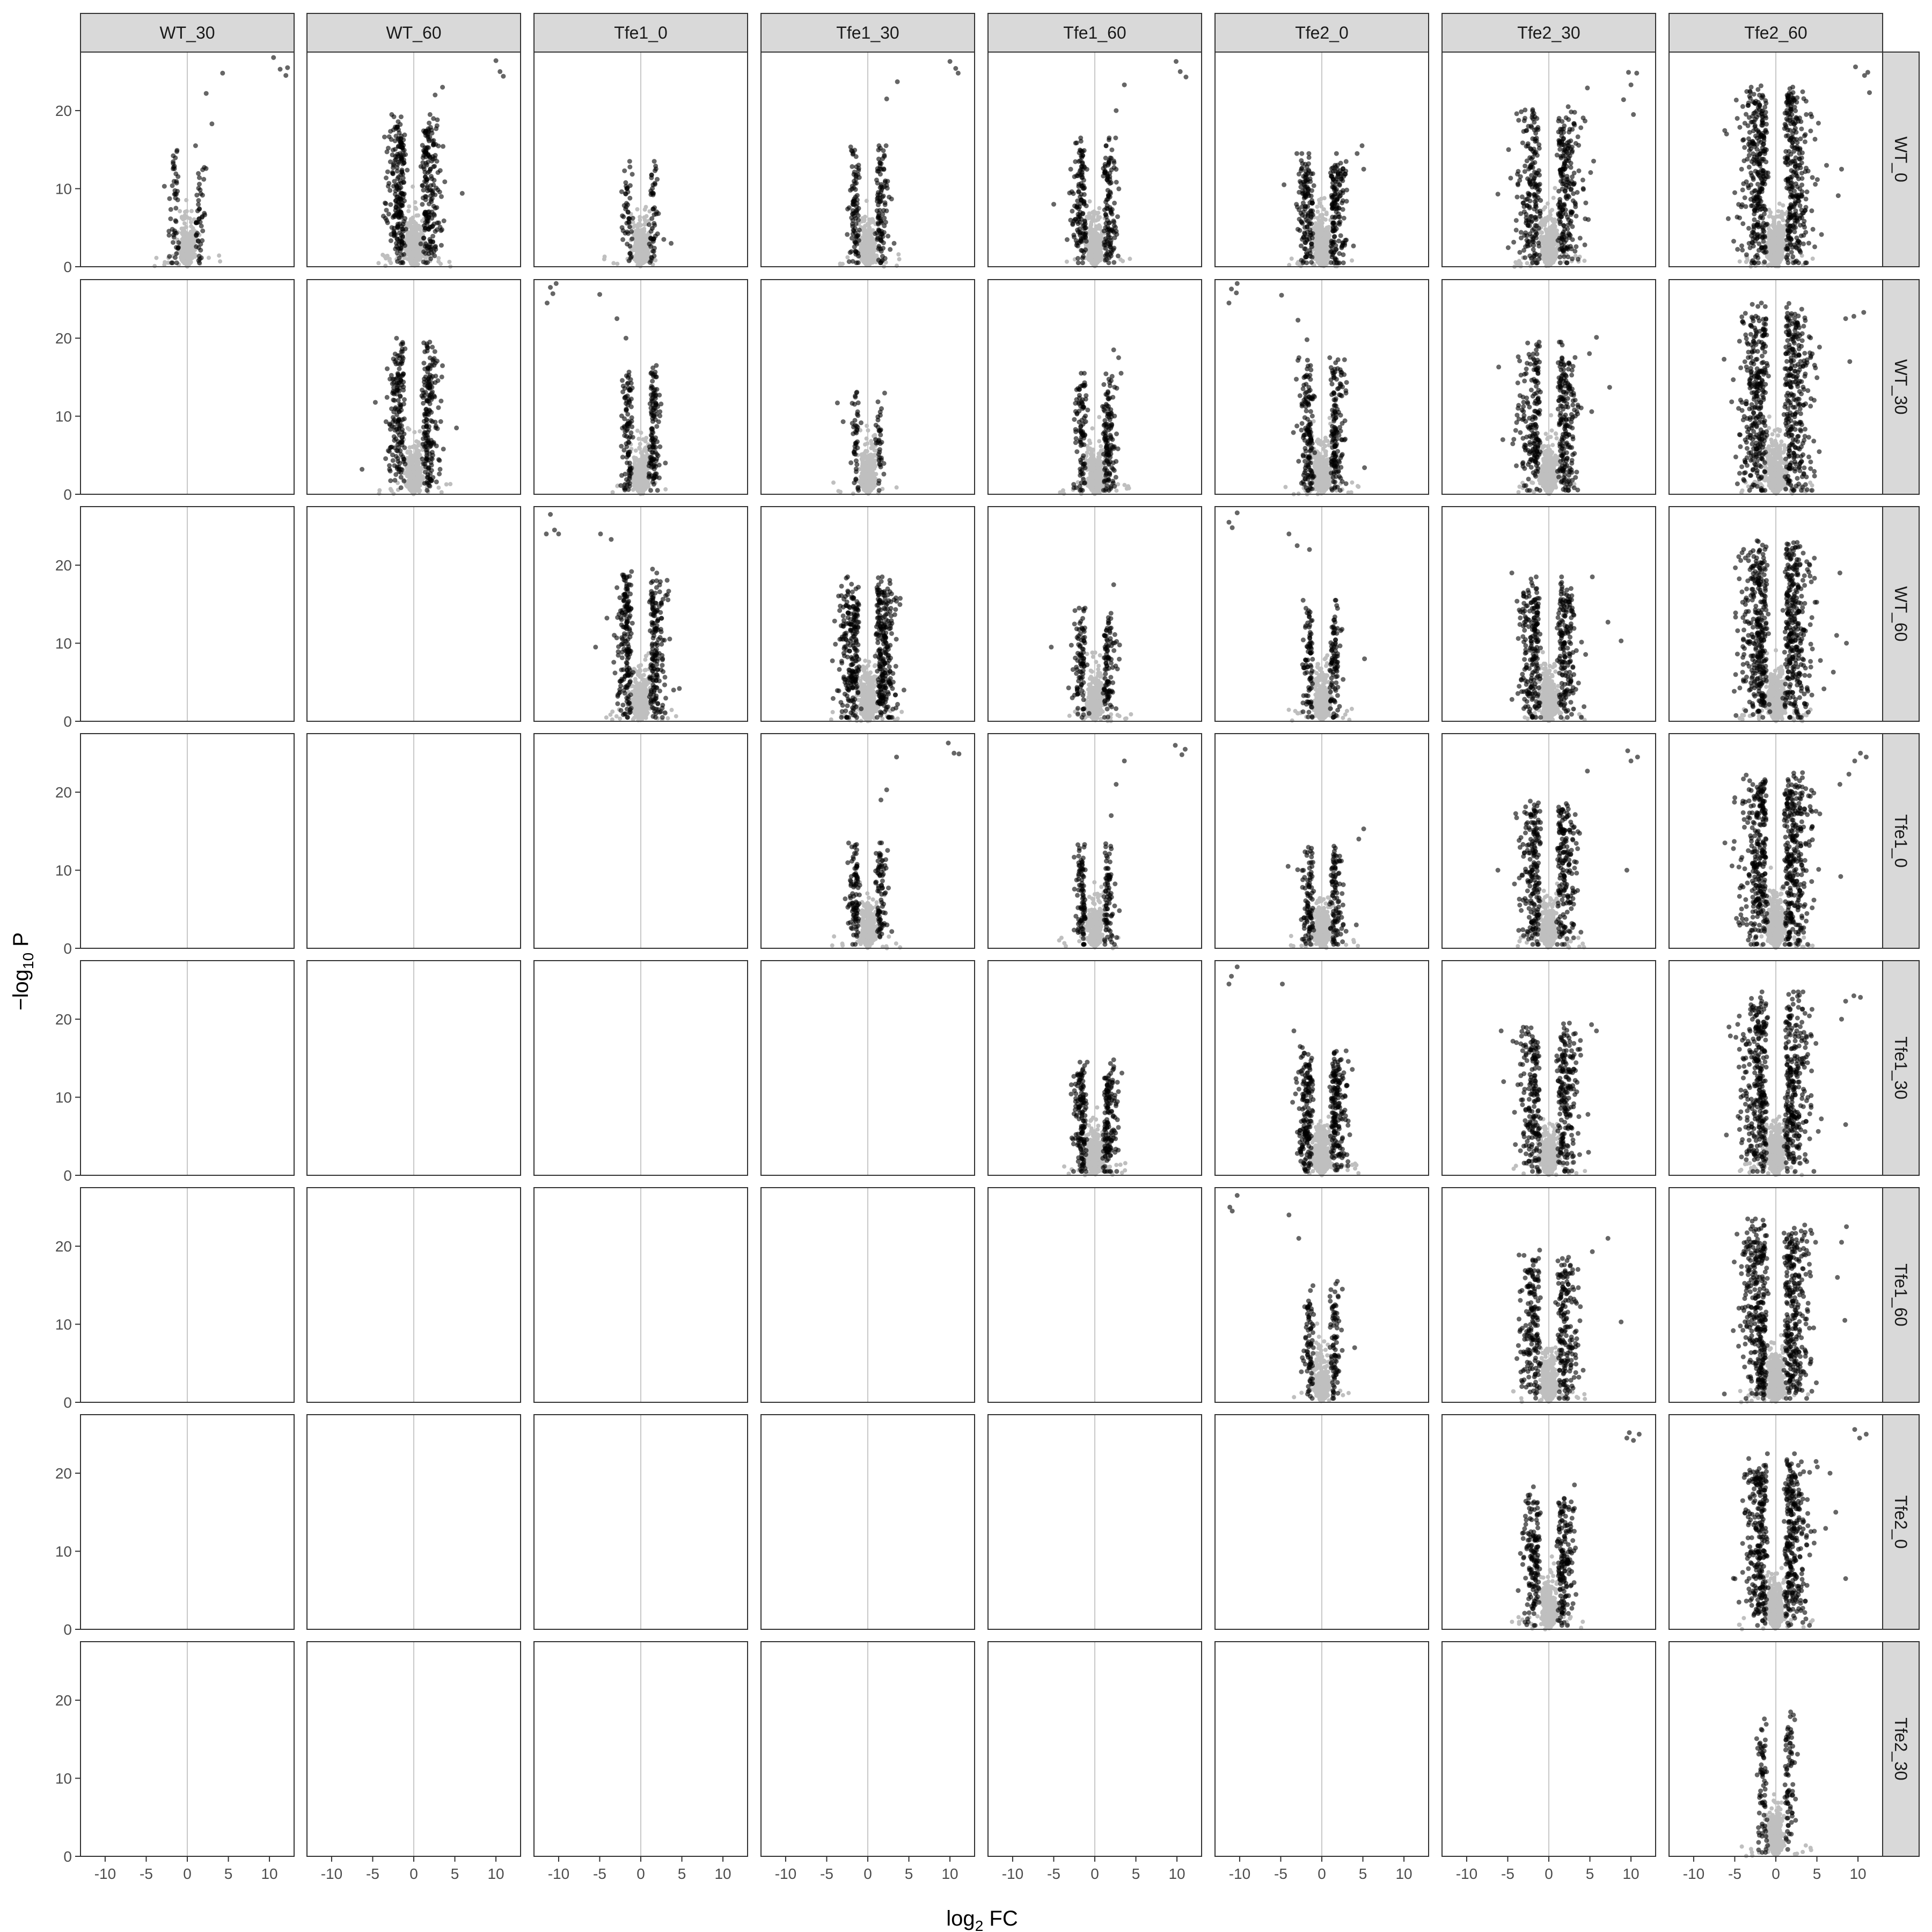 Image resolution: width=1932 pixels, height=1932 pixels. Describe the element at coordinates (1901, 1294) in the screenshot. I see `row-strip-label: Tfe1_60` at that location.